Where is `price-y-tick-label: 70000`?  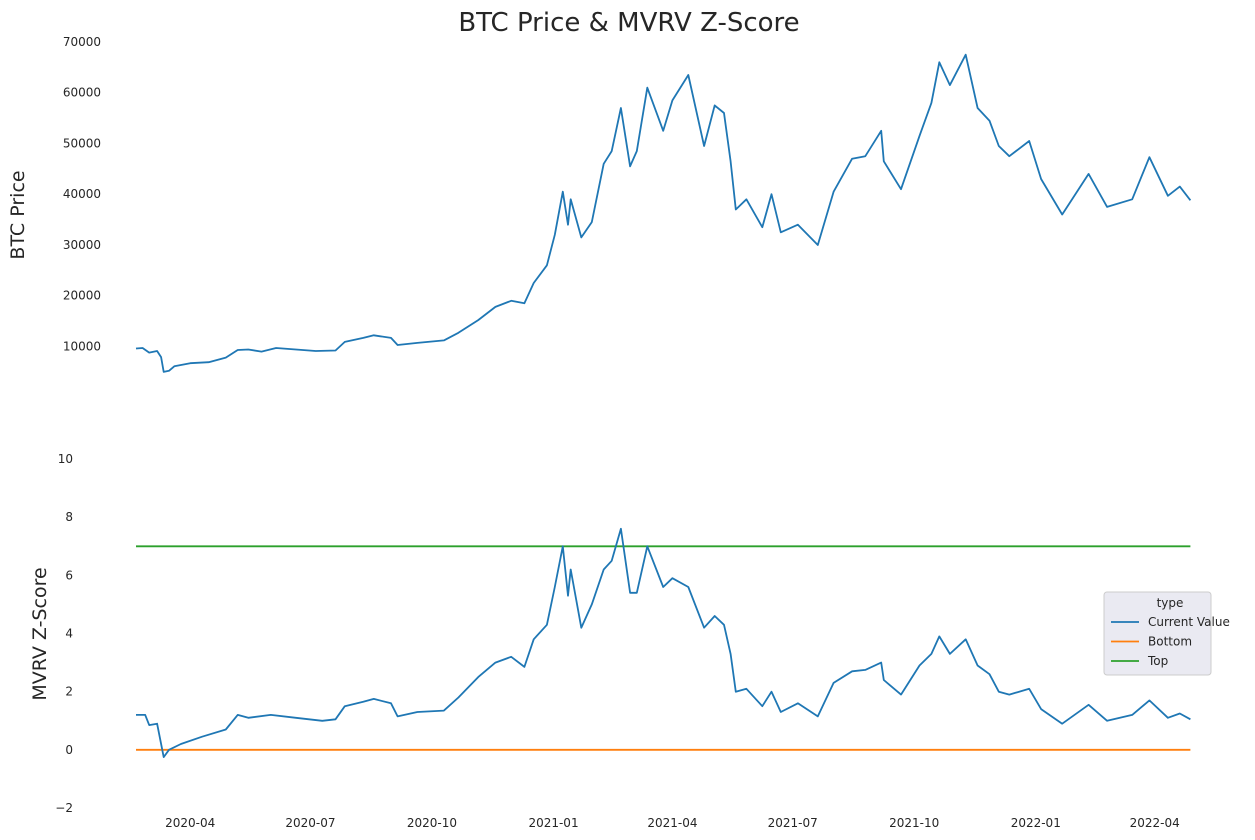
price-y-tick-label: 70000 is located at coordinates (82, 42).